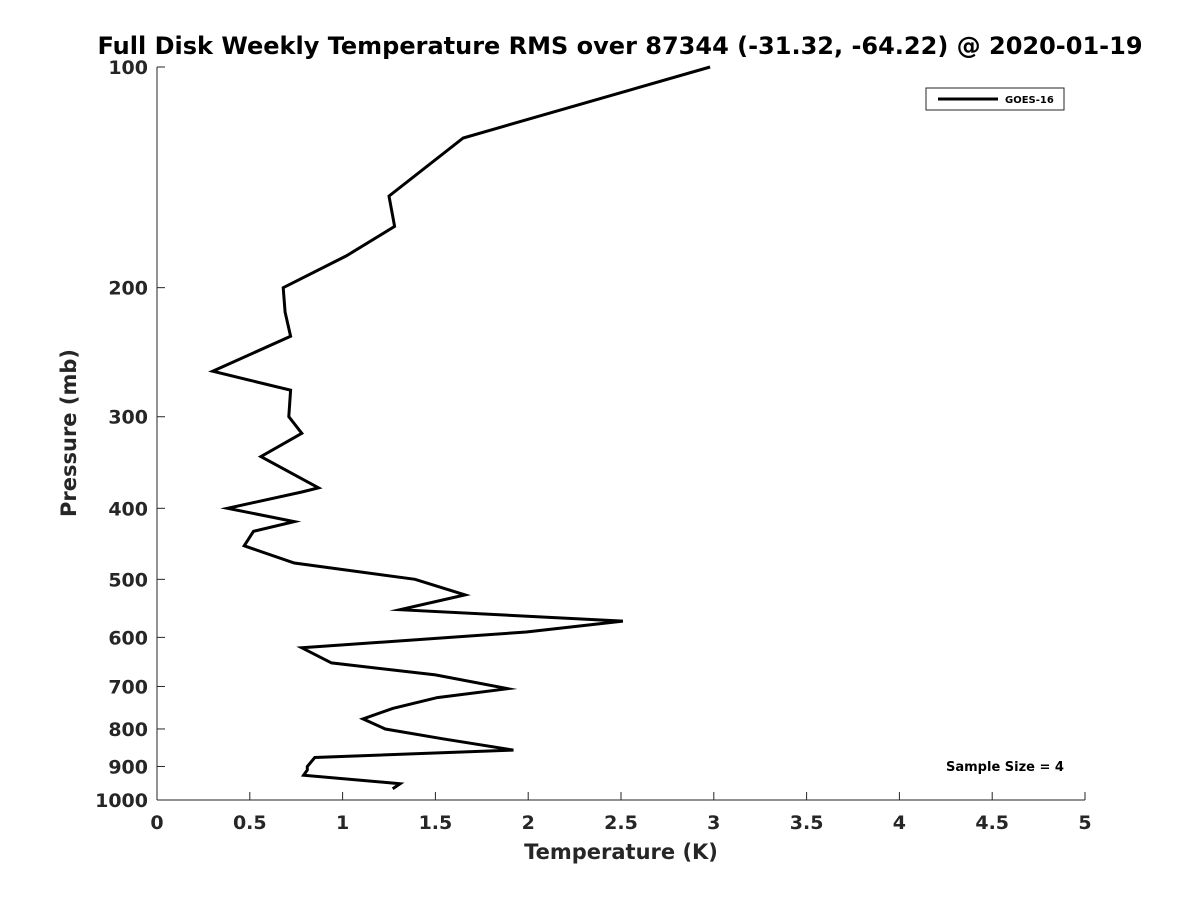 The image size is (1200, 900). Describe the element at coordinates (1084, 823) in the screenshot. I see `x-tick-label: 5` at that location.